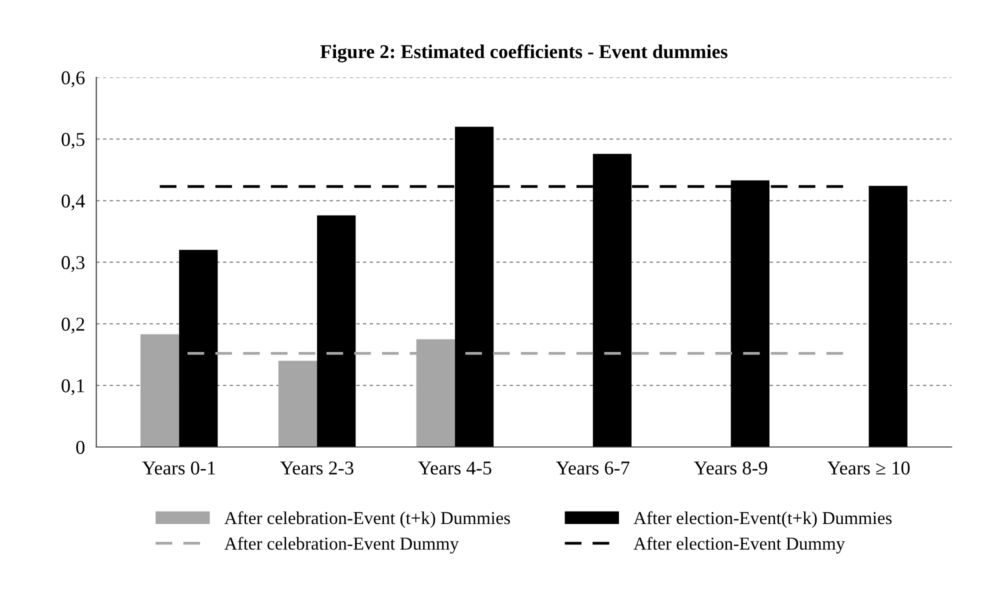  What do you see at coordinates (73, 387) in the screenshot?
I see `y-tick-label: 0,1` at bounding box center [73, 387].